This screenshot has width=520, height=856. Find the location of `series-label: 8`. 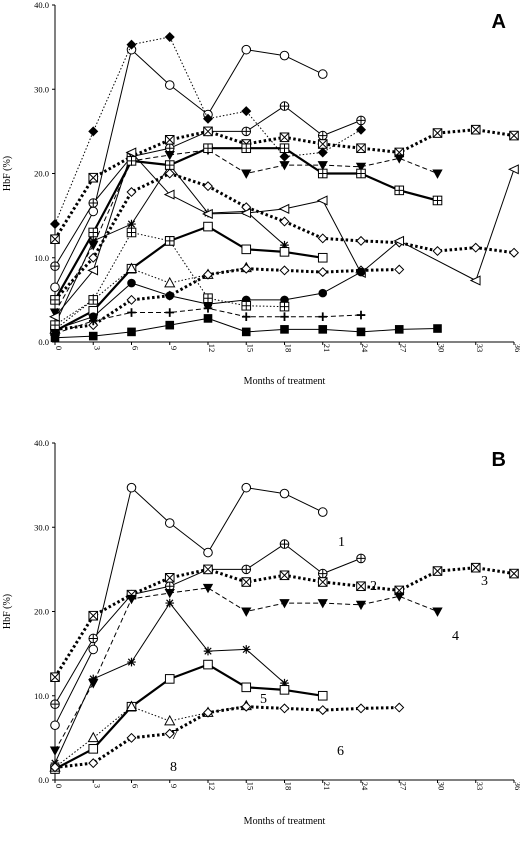

series-label: 8 is located at coordinates (173, 767).